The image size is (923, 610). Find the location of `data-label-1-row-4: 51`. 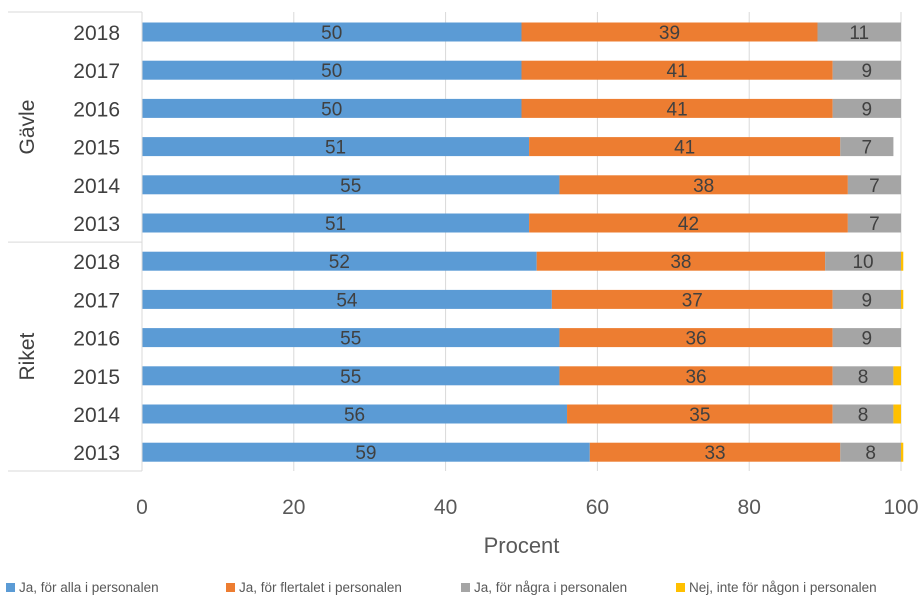

data-label-1-row-4: 51 is located at coordinates (335, 148).